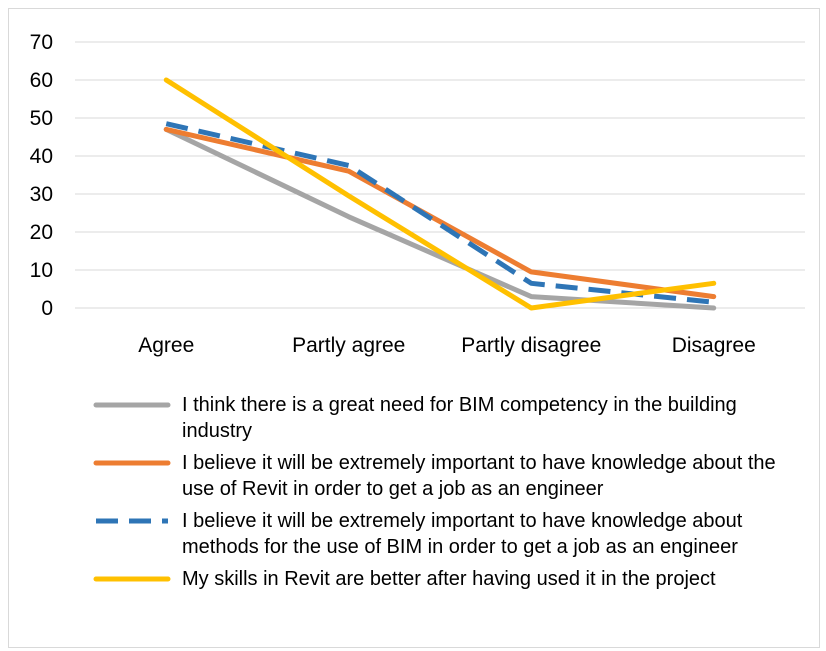  I want to click on x-tick-label: Disagree, so click(714, 345).